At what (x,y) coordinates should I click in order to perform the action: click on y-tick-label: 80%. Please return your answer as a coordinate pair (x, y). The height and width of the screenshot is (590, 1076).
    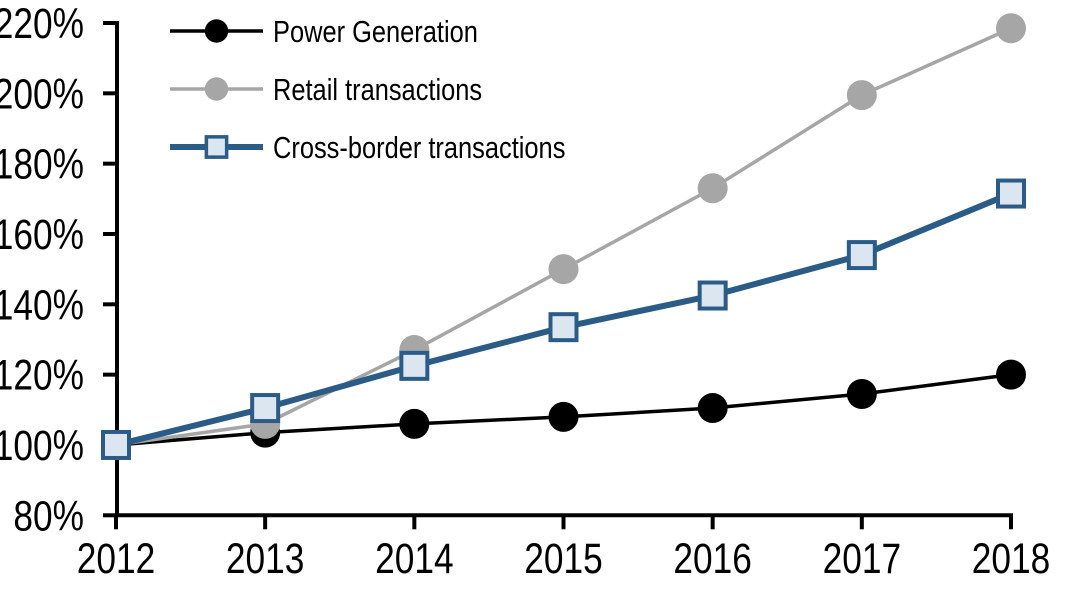
    Looking at the image, I should click on (48, 516).